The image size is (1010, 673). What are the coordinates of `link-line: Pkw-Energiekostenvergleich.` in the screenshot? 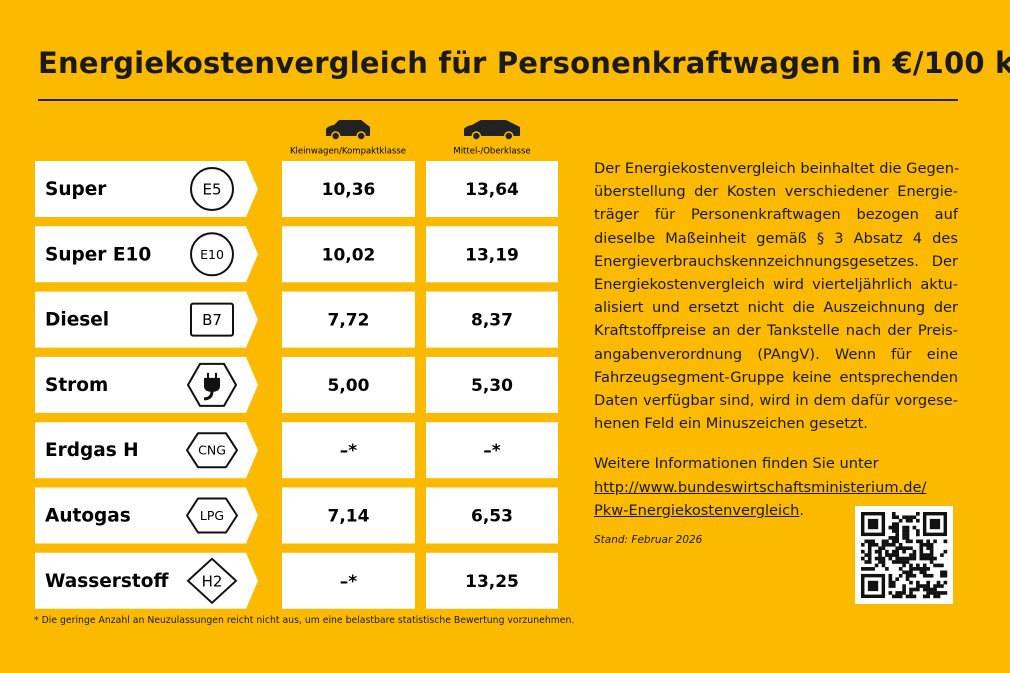 It's located at (699, 510).